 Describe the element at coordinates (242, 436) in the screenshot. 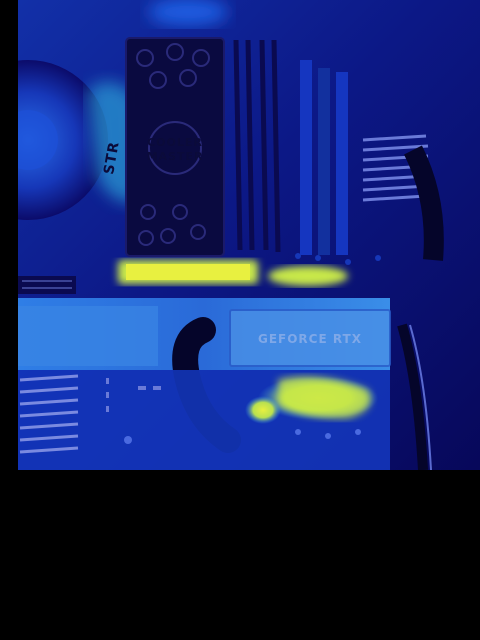

I see `board-dots` at that location.